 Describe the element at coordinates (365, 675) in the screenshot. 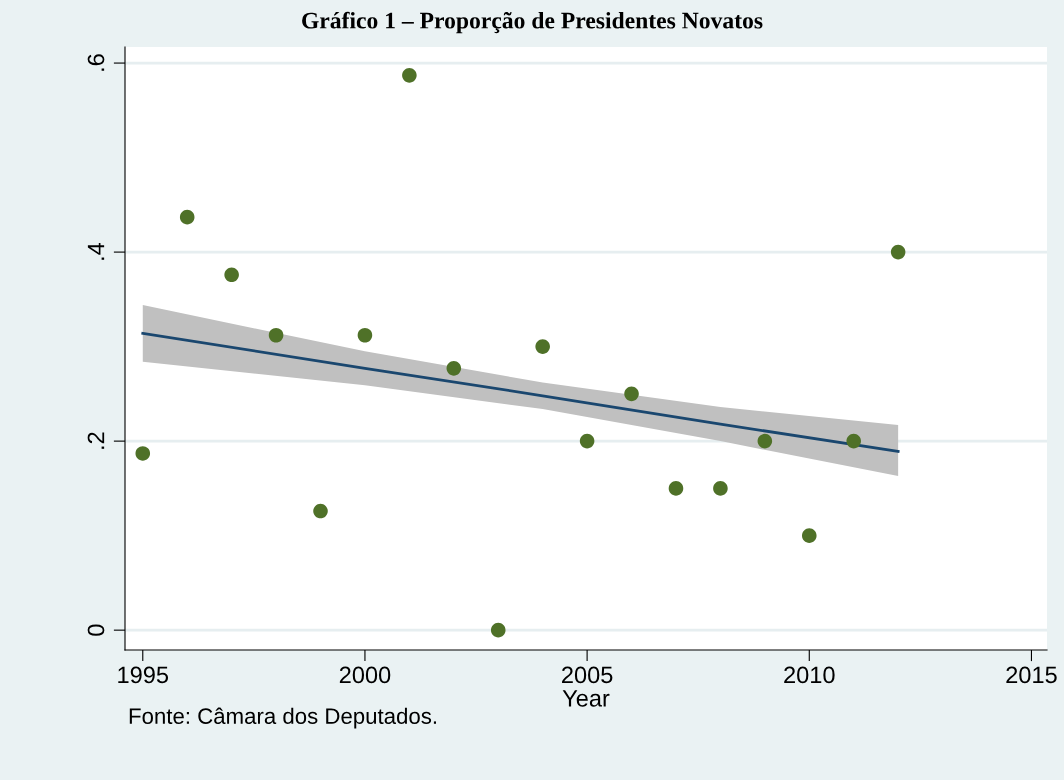

I see `x-tick-label: 2000` at that location.